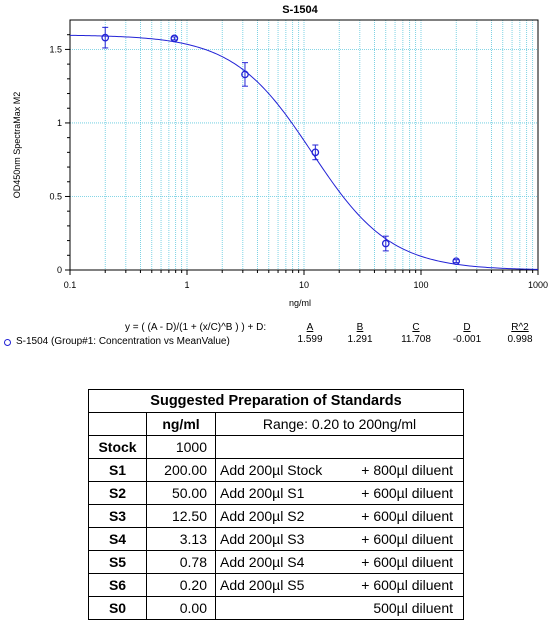  I want to click on header-blank-cell, so click(117, 424).